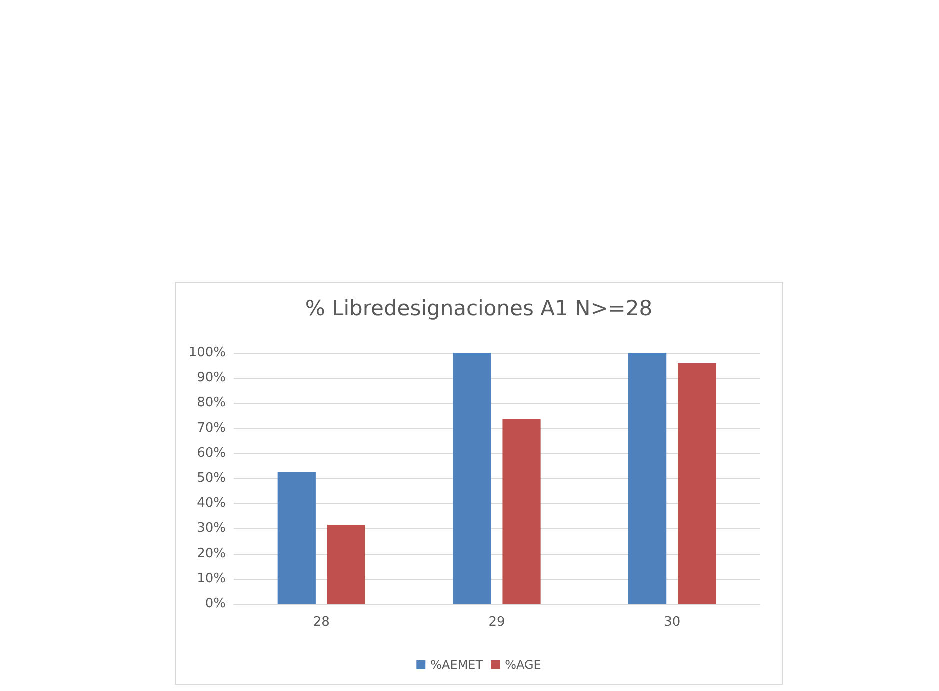 The image size is (939, 691). I want to click on x-tick-label: 28, so click(321, 622).